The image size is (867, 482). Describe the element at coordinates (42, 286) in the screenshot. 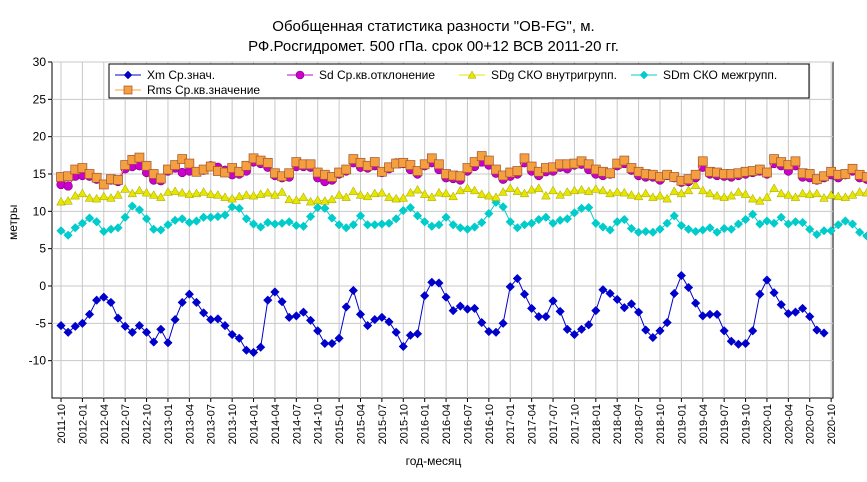

I see `y-tick-label: 0` at that location.